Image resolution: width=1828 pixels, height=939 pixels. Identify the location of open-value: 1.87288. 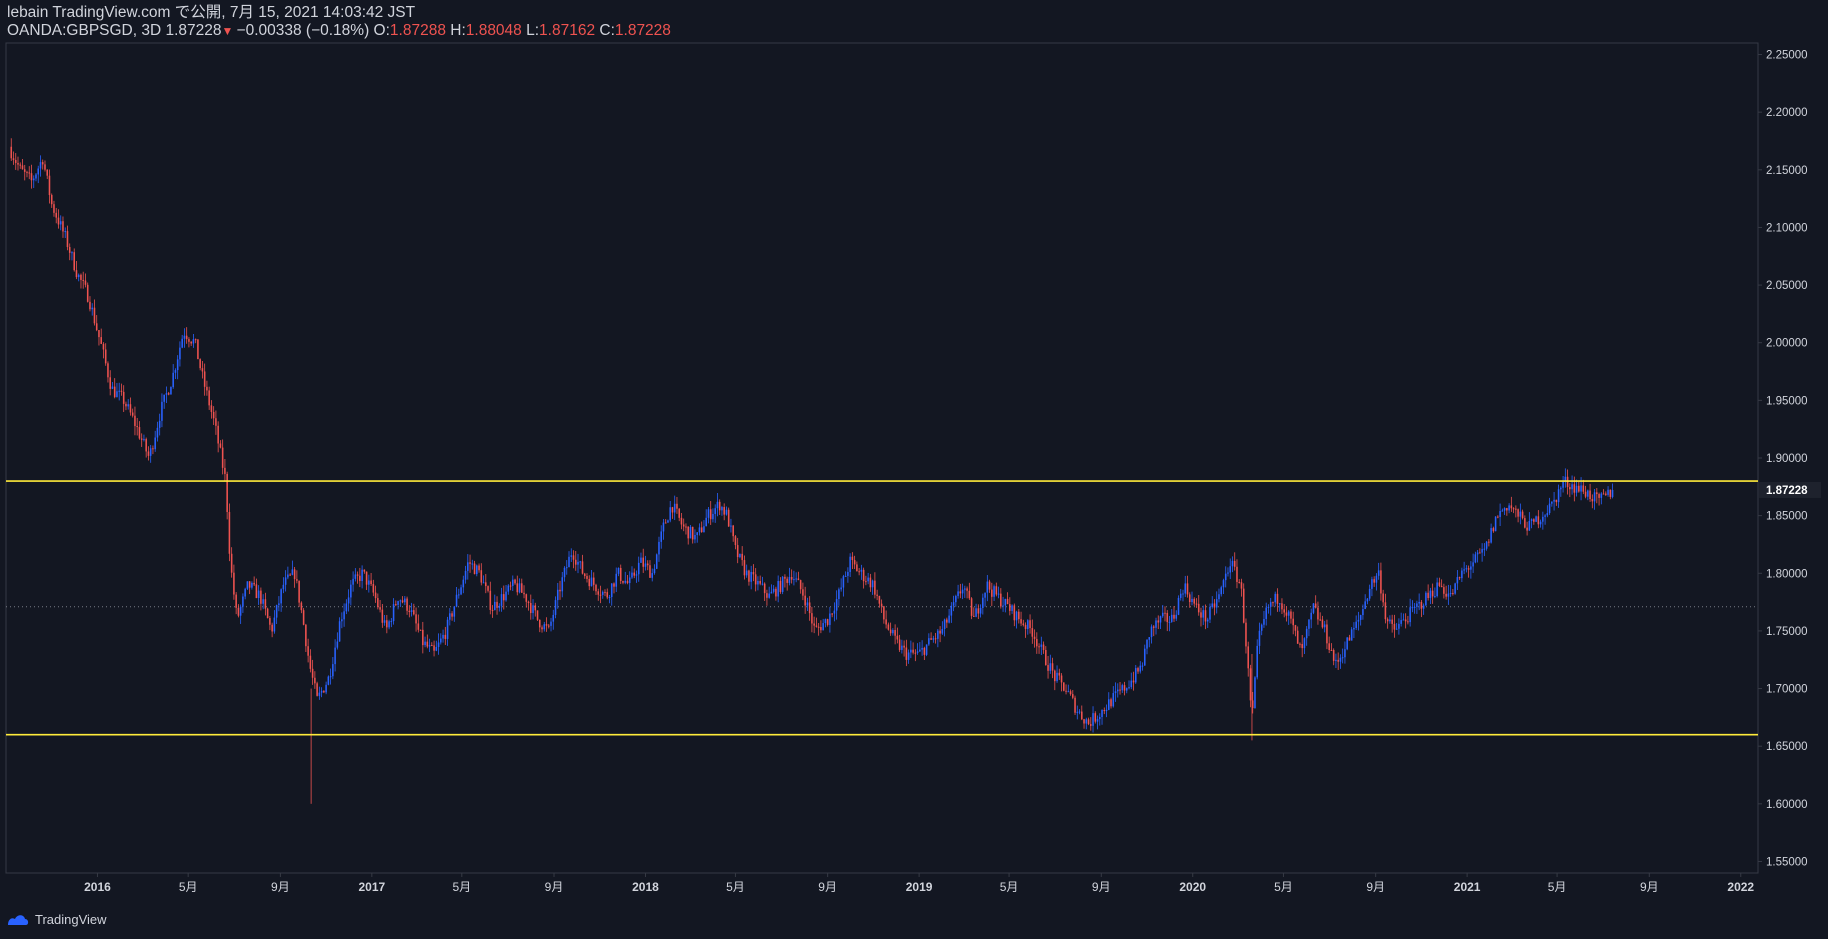
(417, 30).